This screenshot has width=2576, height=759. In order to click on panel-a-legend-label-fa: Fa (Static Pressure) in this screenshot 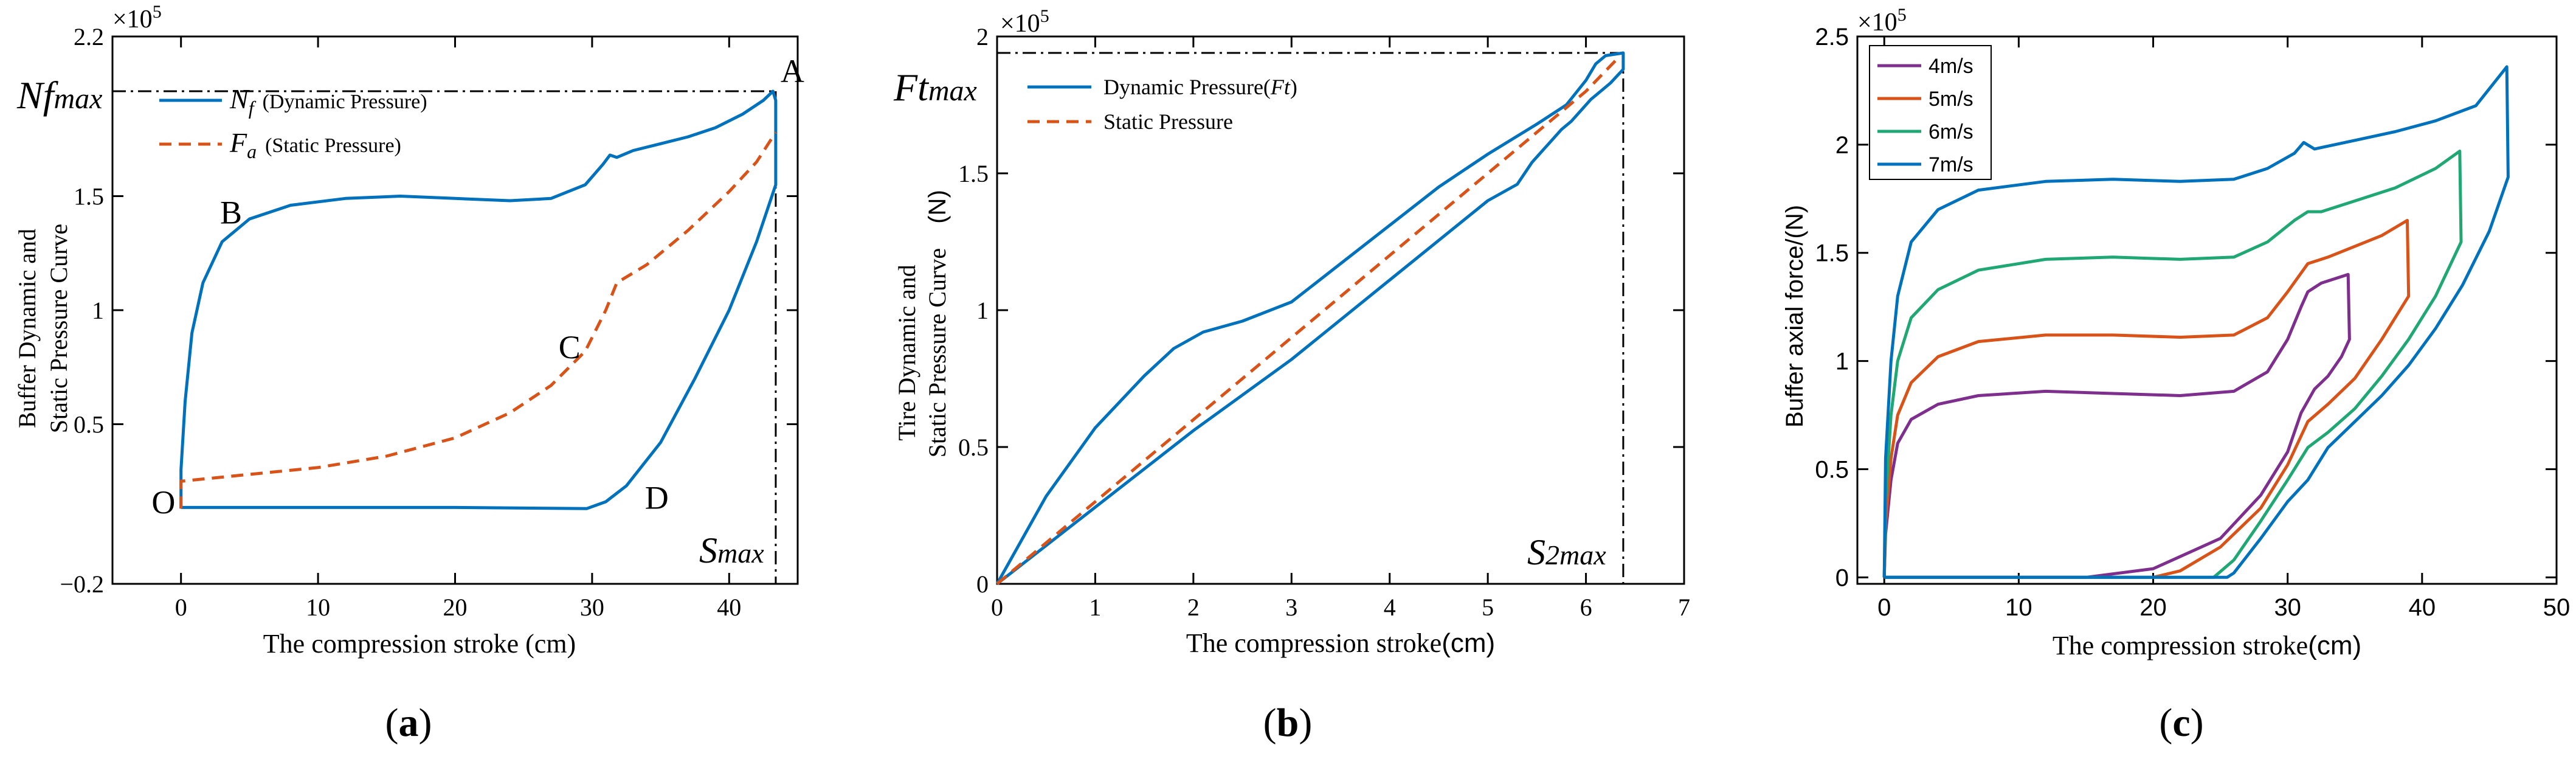, I will do `click(315, 144)`.